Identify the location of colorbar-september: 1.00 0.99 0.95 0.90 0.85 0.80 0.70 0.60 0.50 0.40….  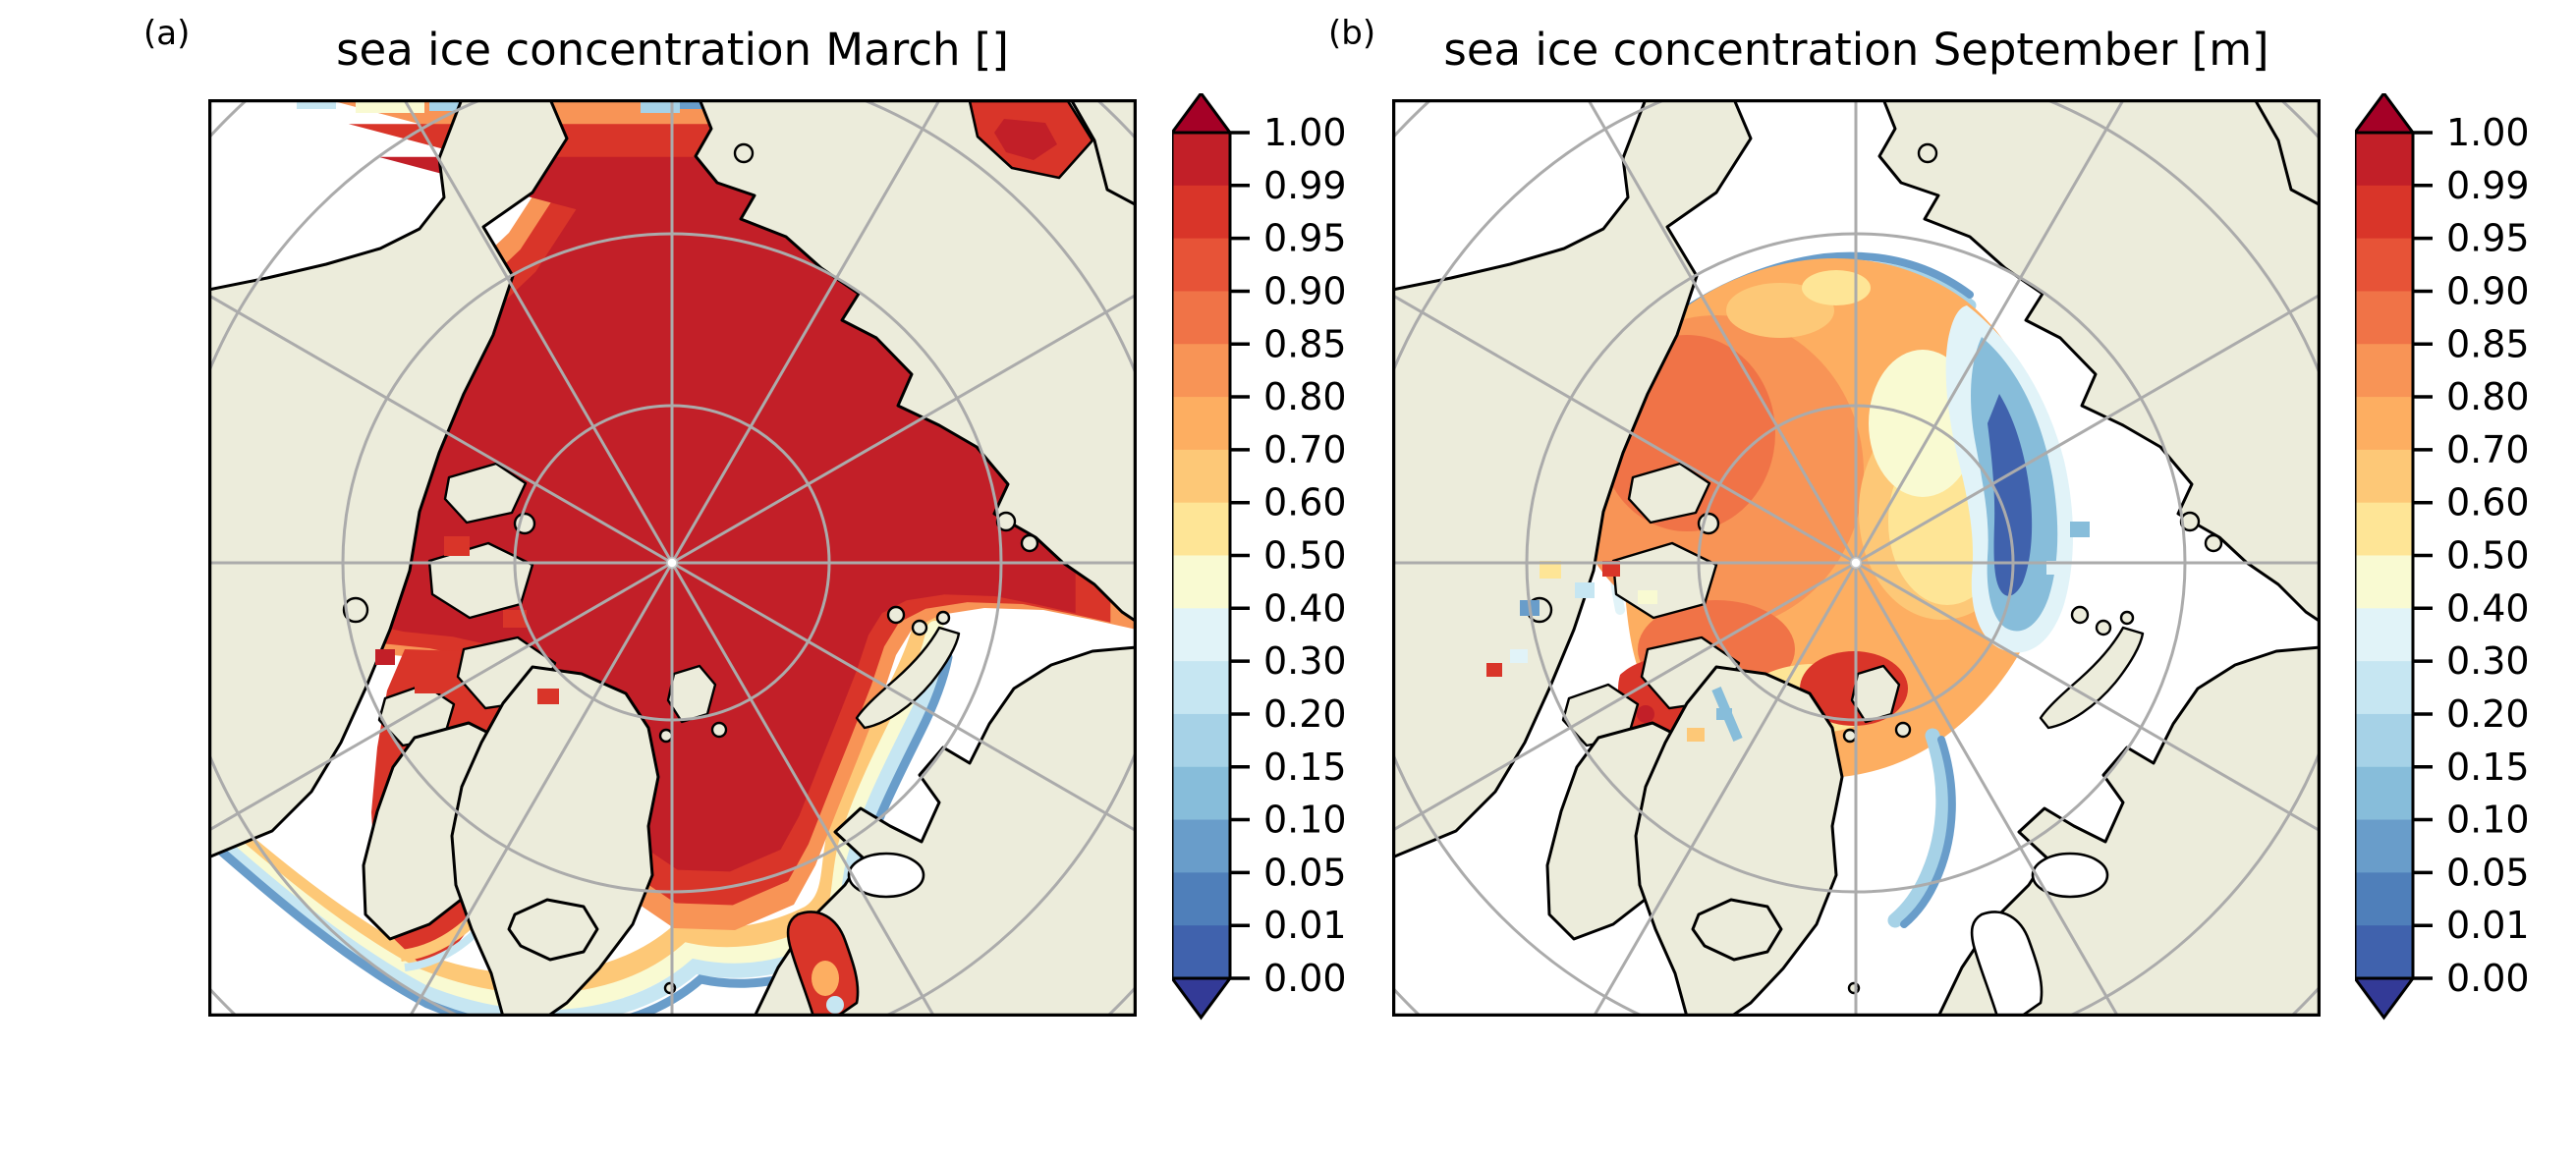
(2442, 557).